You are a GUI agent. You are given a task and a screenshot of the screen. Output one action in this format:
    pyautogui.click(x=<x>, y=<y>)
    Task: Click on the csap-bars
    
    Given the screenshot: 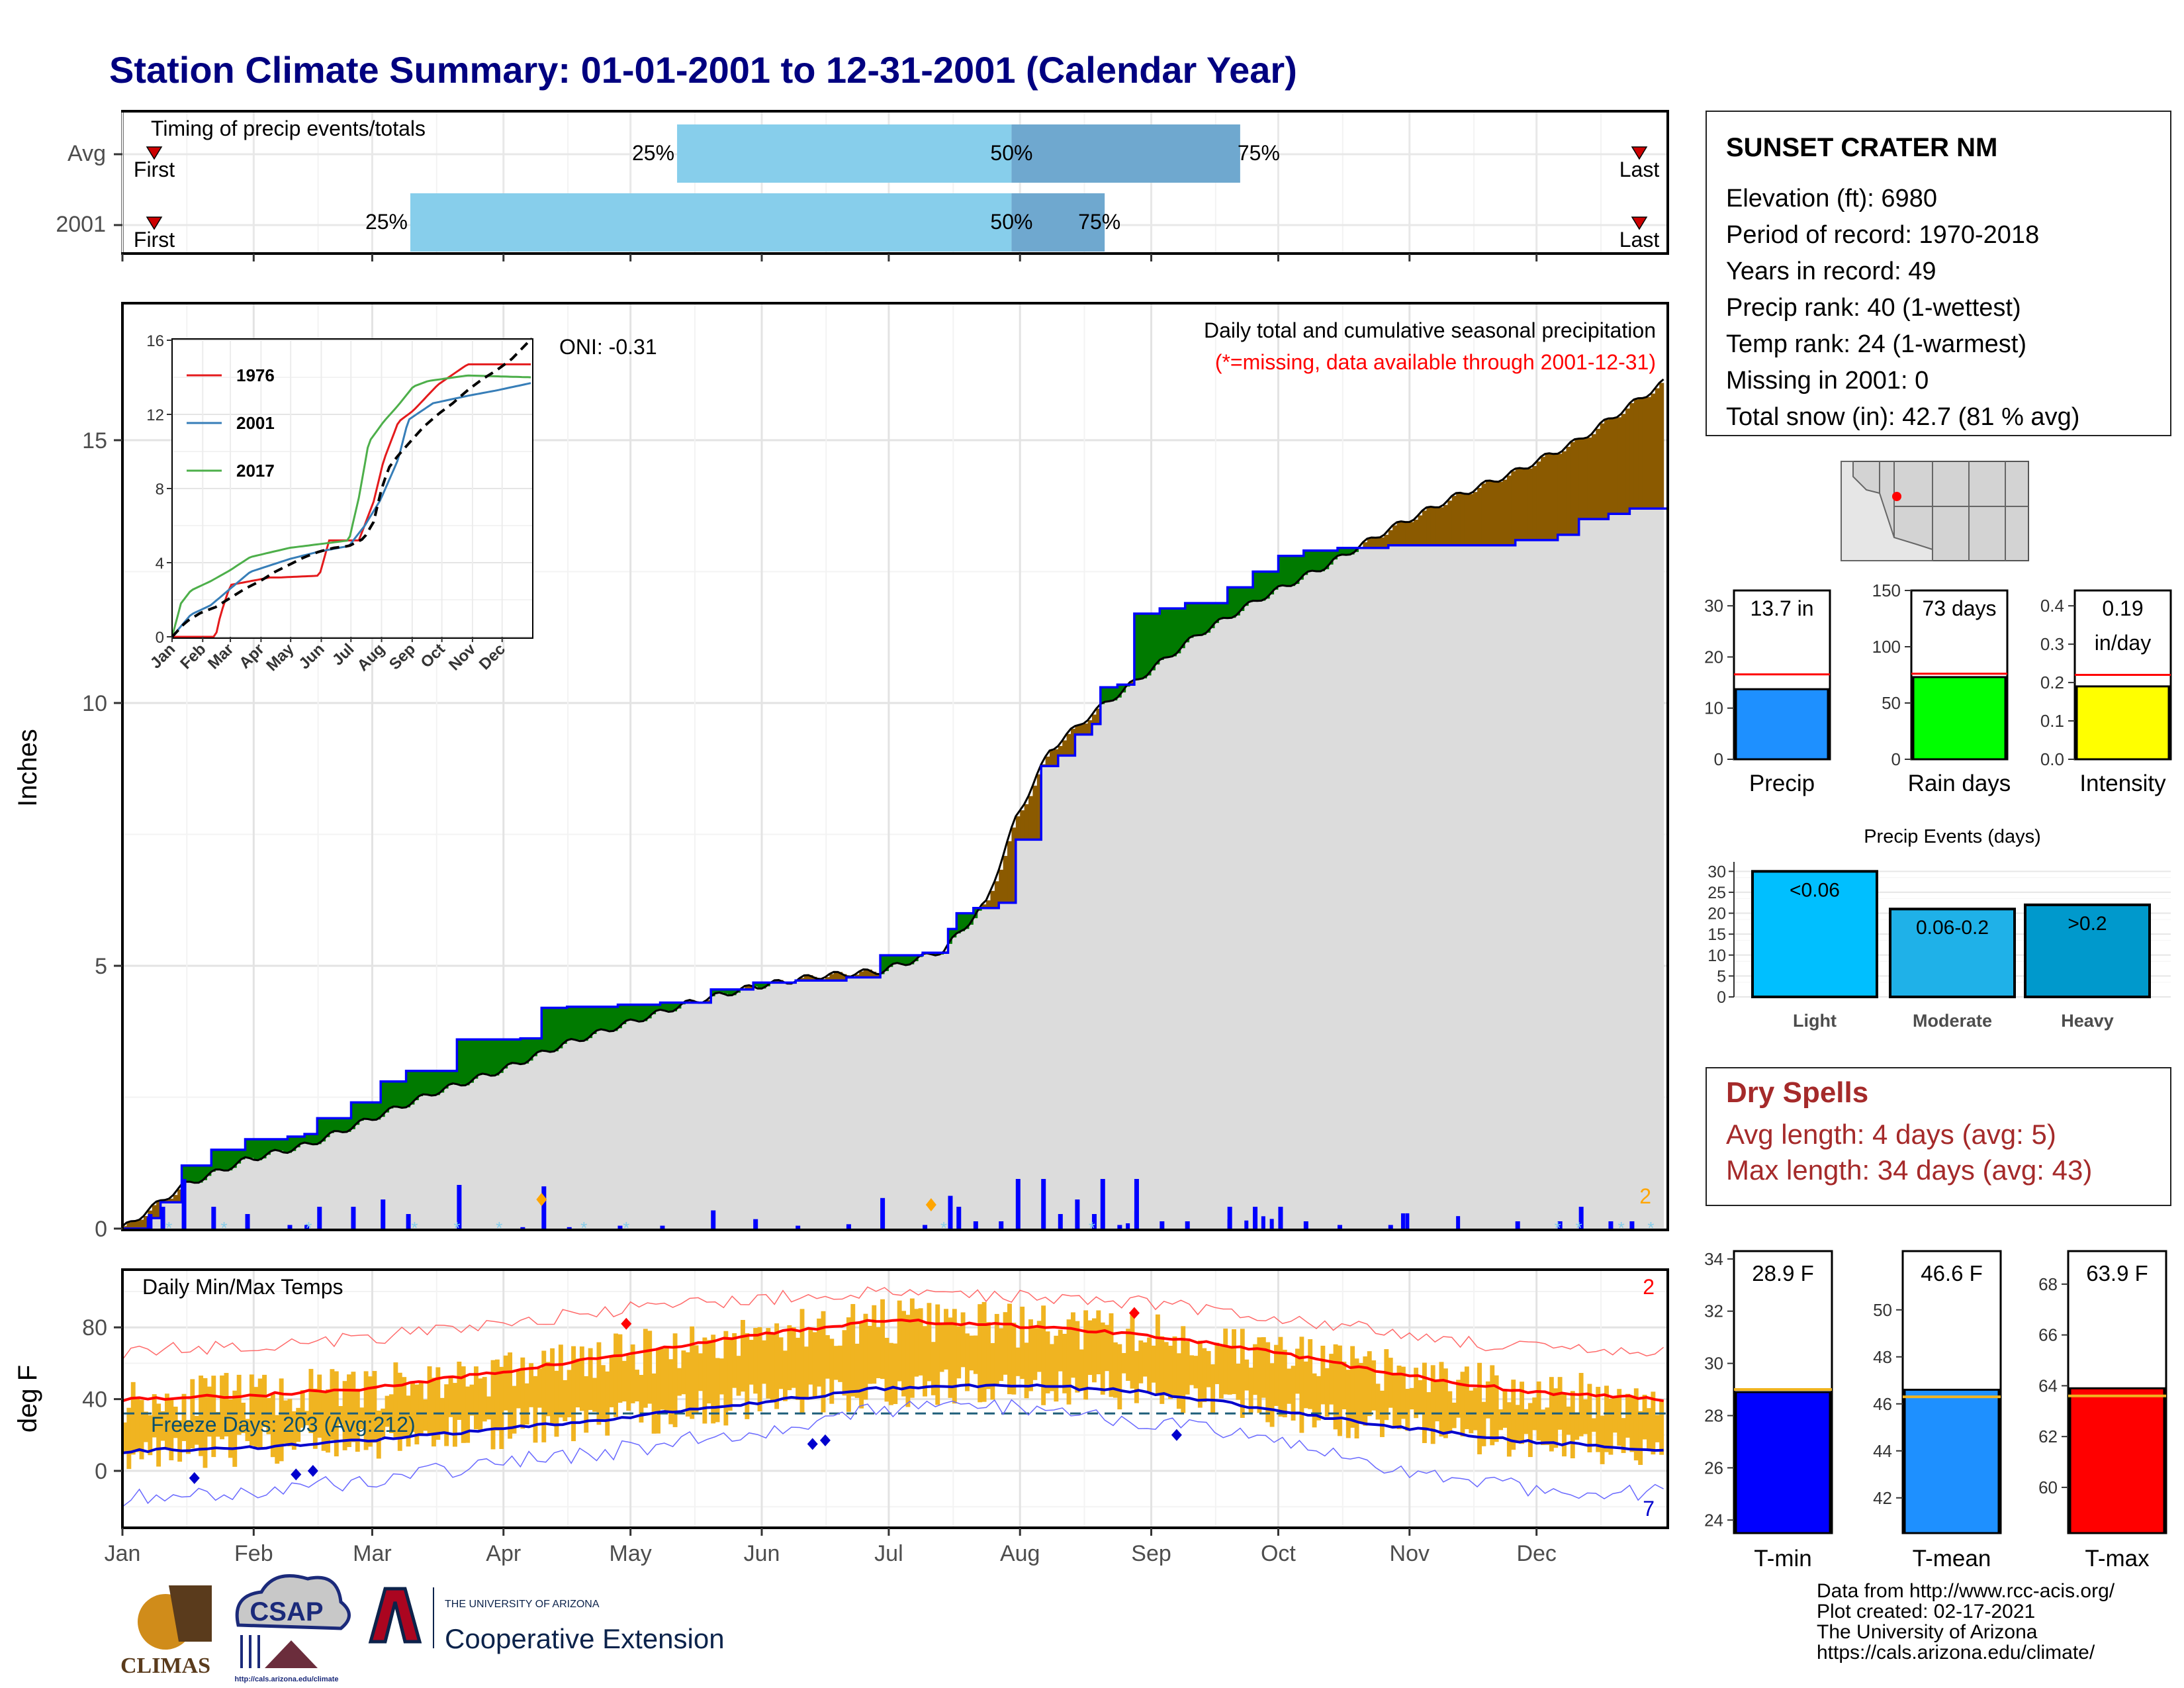 What is the action you would take?
    pyautogui.click(x=250, y=1651)
    